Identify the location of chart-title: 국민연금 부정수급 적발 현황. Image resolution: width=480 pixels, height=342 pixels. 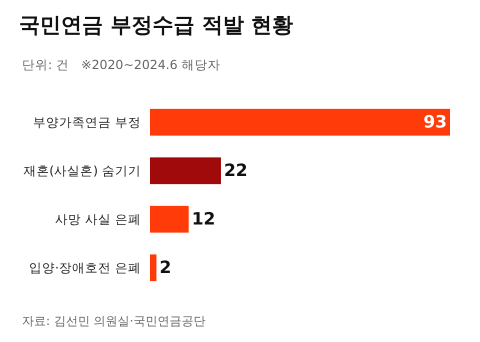
(156, 24).